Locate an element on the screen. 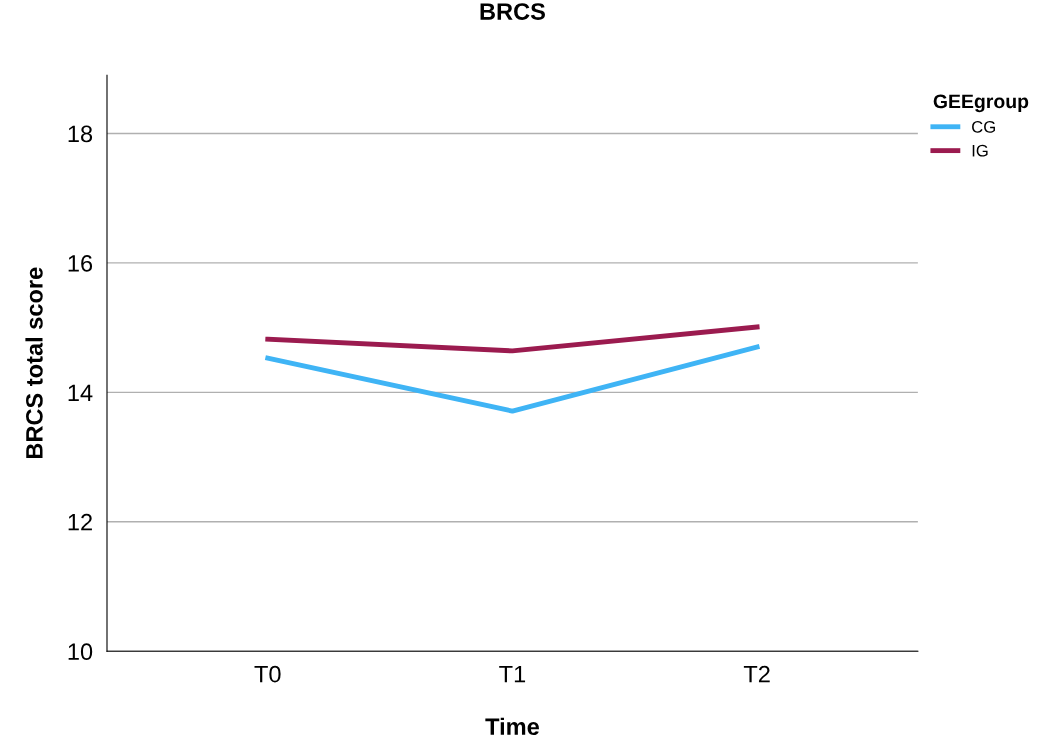 Image resolution: width=1049 pixels, height=752 pixels. x-axis-title: Time is located at coordinates (512, 726).